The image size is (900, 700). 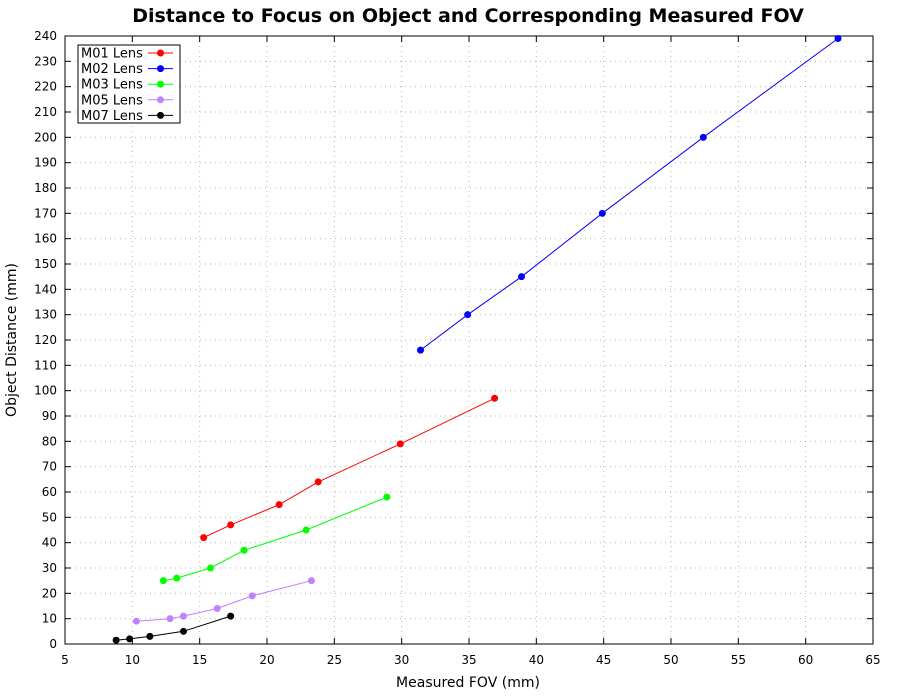 What do you see at coordinates (603, 660) in the screenshot?
I see `x-tick-label: 45` at bounding box center [603, 660].